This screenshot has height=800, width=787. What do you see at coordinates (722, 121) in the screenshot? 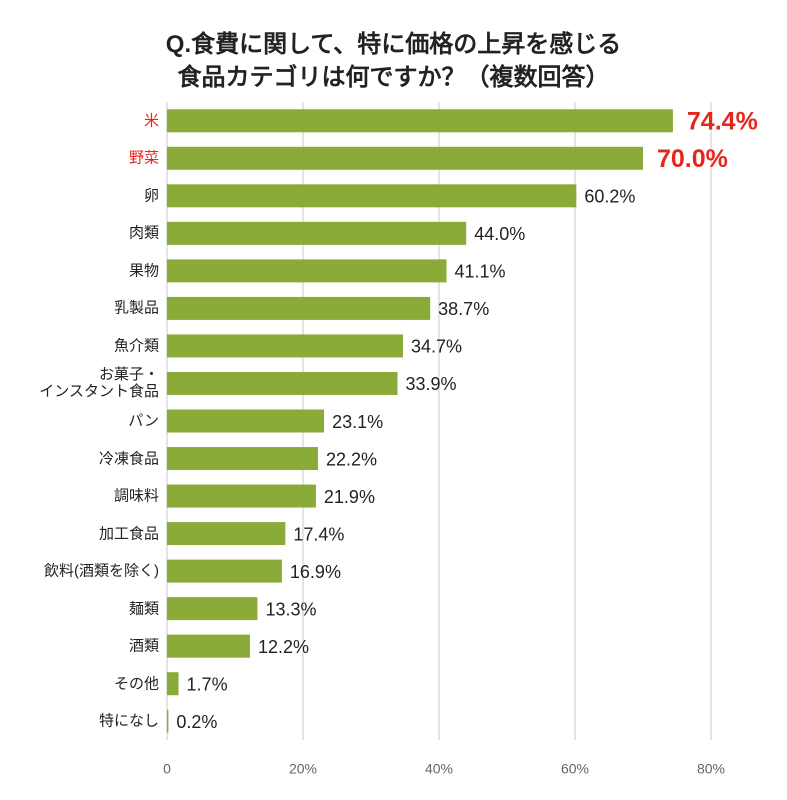
I see `data-label: 74.4%` at bounding box center [722, 121].